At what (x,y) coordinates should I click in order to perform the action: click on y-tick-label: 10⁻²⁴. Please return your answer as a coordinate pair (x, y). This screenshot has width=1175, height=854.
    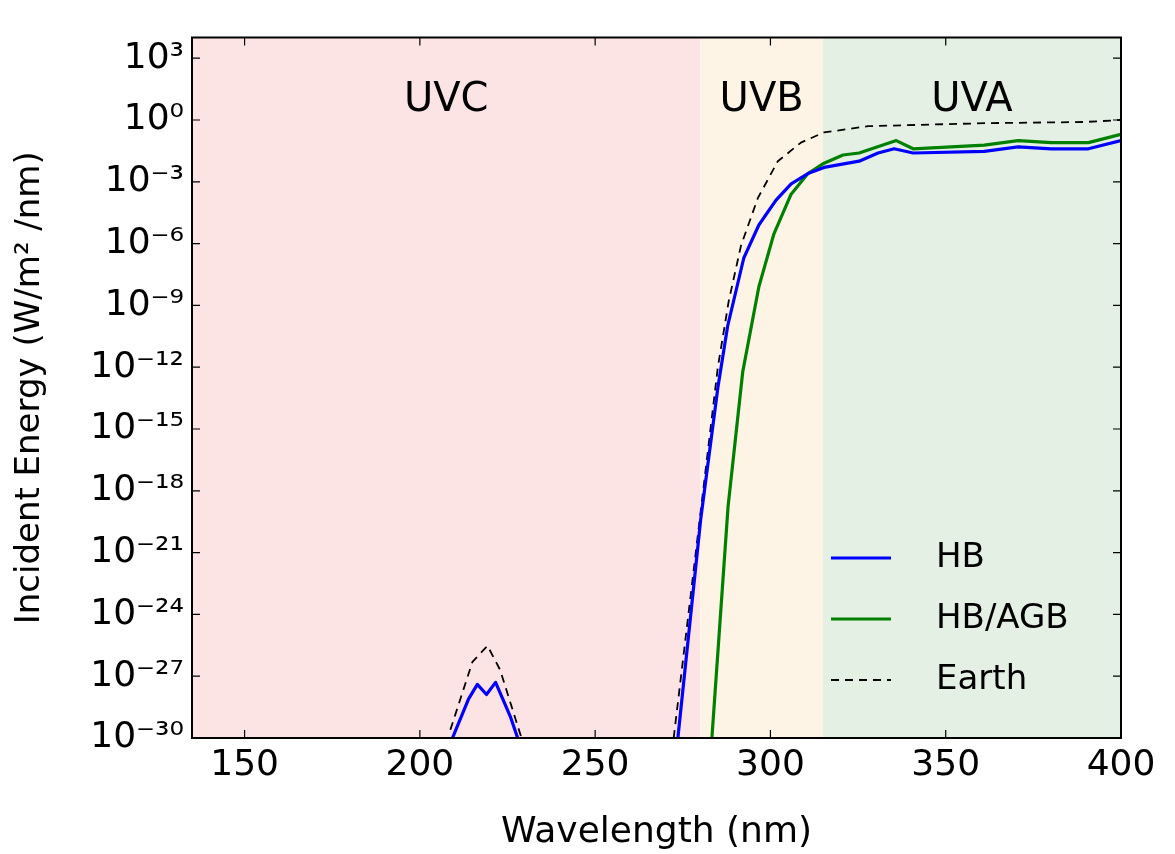
    Looking at the image, I should click on (137, 611).